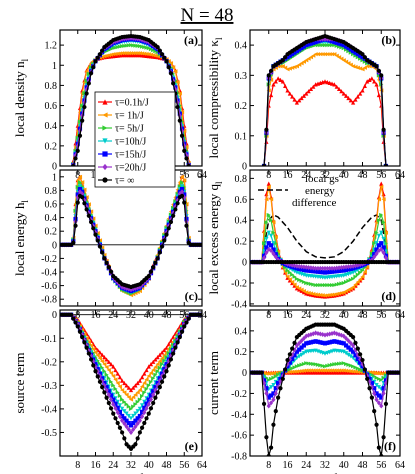 The image size is (415, 474). What do you see at coordinates (400, 465) in the screenshot?
I see `x-tick-label: 64` at bounding box center [400, 465].